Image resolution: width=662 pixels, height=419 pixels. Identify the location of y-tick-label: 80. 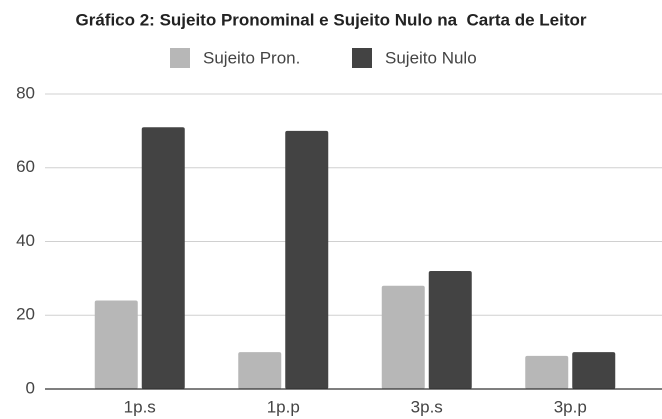
(25, 92).